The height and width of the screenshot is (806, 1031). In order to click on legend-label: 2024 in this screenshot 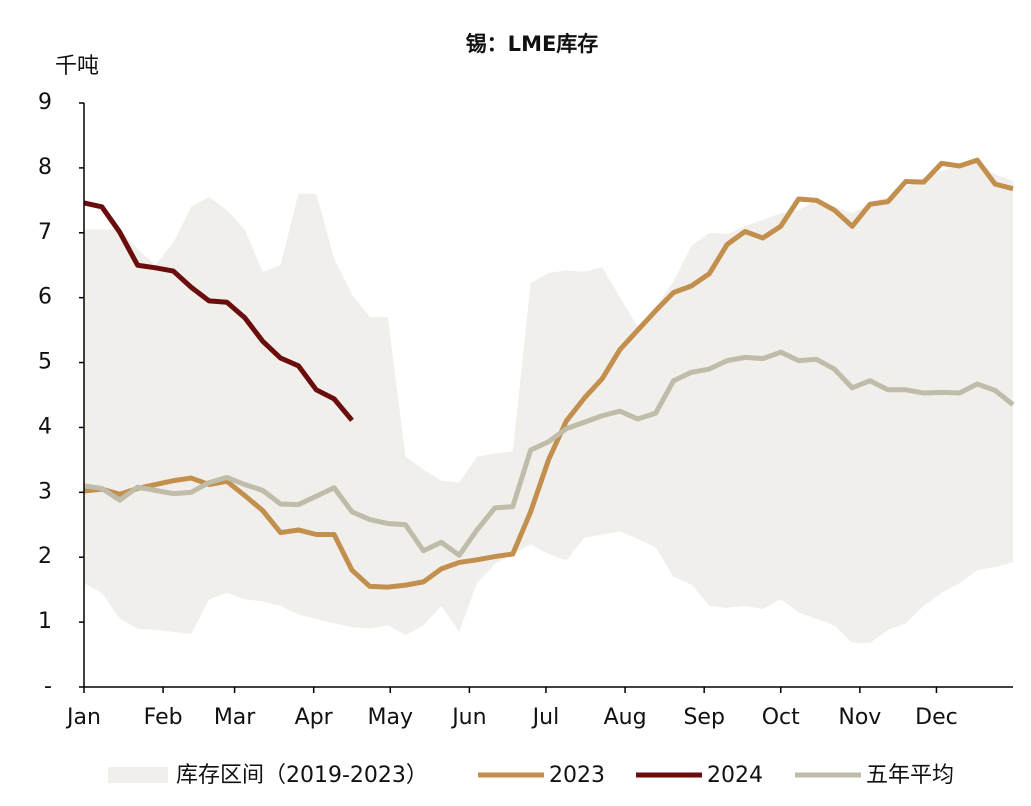, I will do `click(735, 775)`.